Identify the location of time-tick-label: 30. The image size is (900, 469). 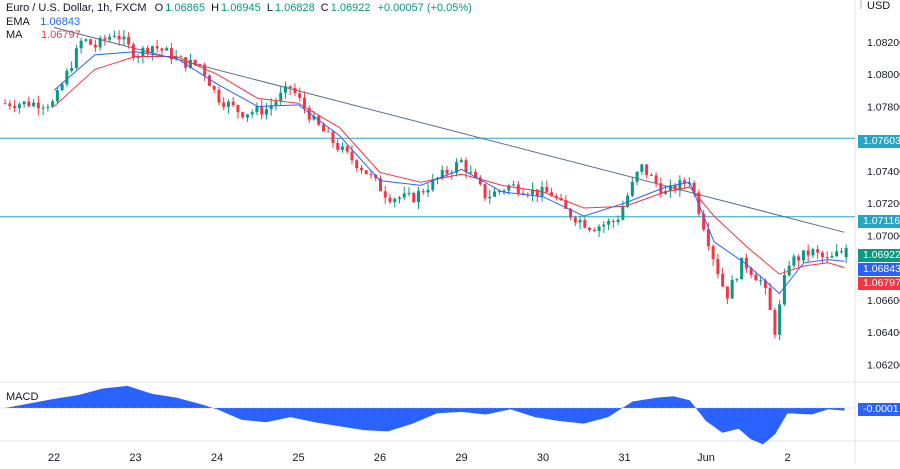
(543, 458).